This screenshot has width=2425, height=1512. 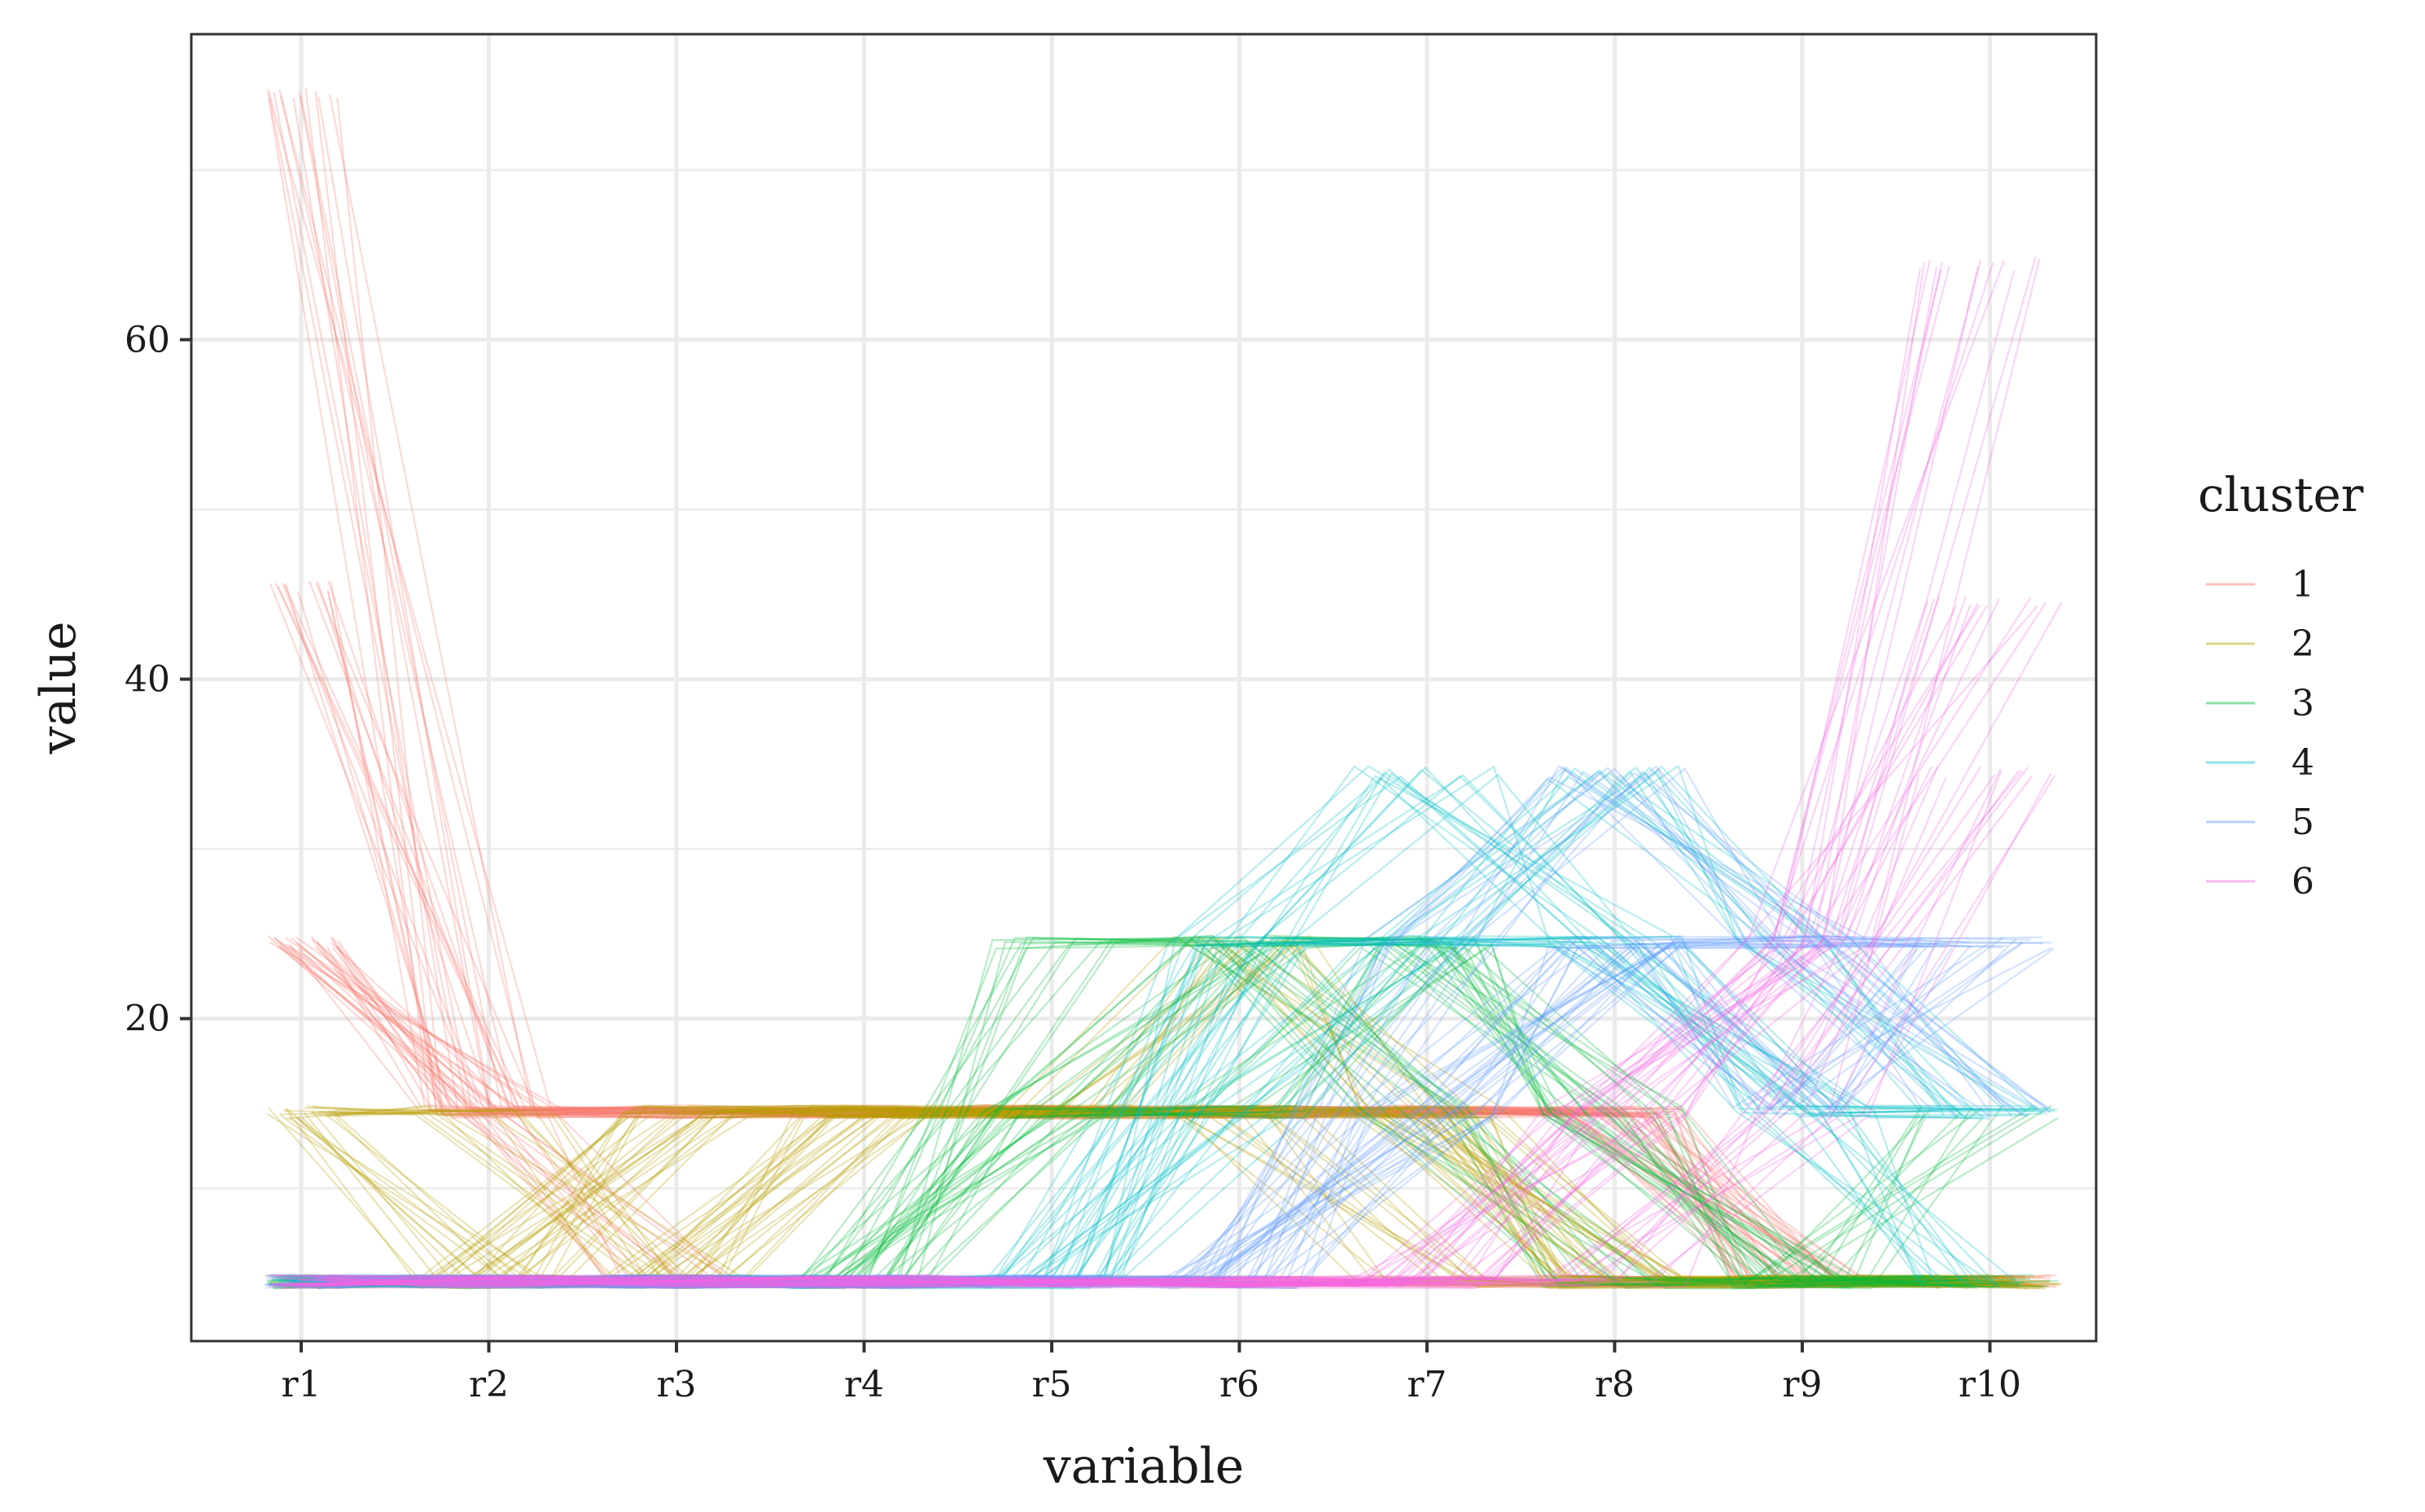 I want to click on x-tick-label: r7, so click(x=1427, y=1384).